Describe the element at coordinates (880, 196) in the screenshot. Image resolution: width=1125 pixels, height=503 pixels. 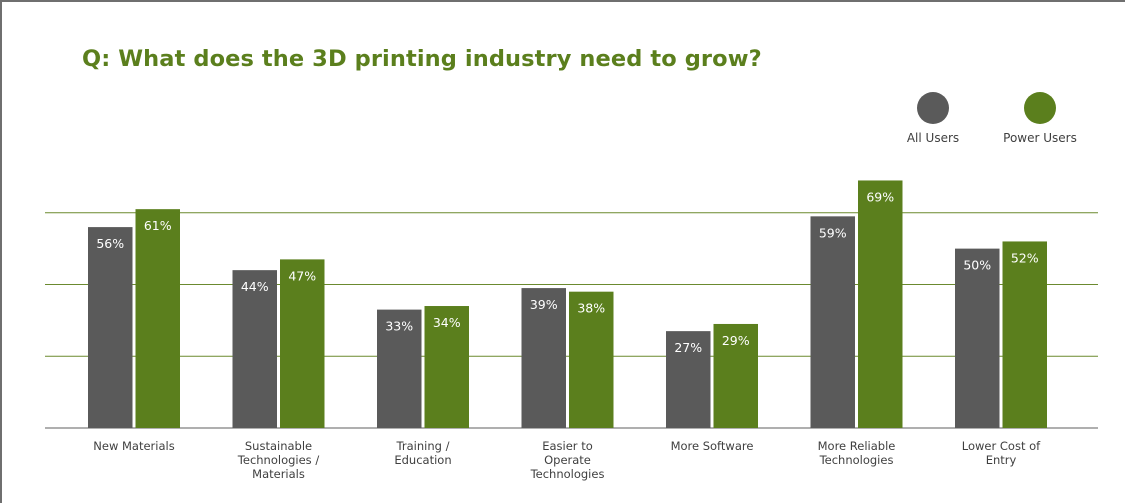
I see `bar-value-label: 69%` at that location.